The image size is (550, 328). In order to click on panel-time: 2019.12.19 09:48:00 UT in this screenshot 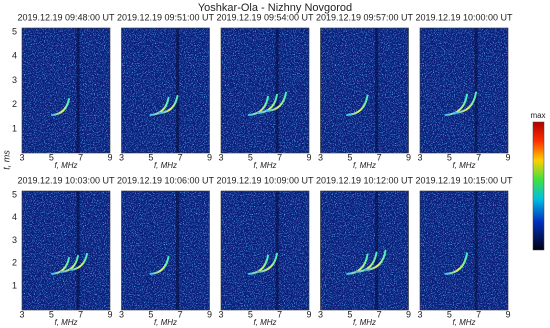, I will do `click(66, 17)`.